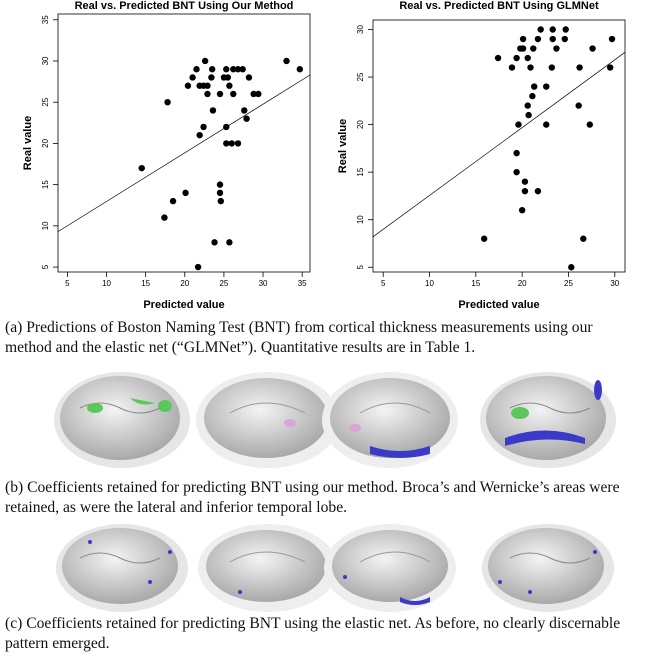  I want to click on x-tick-label: 5, so click(67, 283).